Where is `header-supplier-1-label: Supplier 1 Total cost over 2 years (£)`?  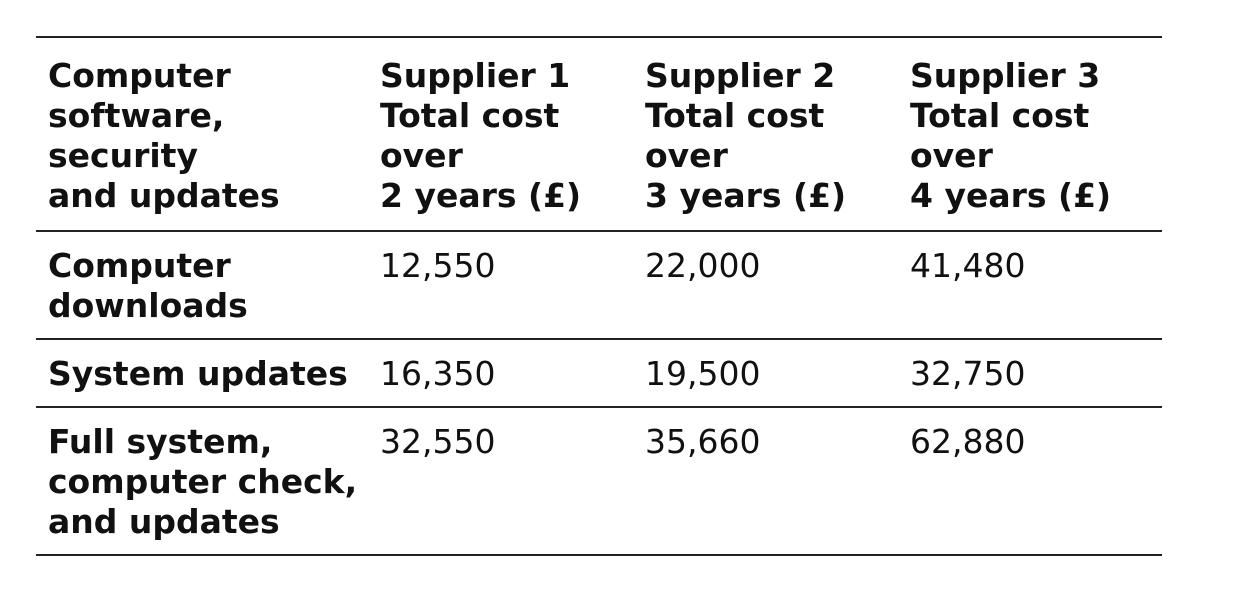
header-supplier-1-label: Supplier 1 Total cost over 2 years (£) is located at coordinates (481, 135).